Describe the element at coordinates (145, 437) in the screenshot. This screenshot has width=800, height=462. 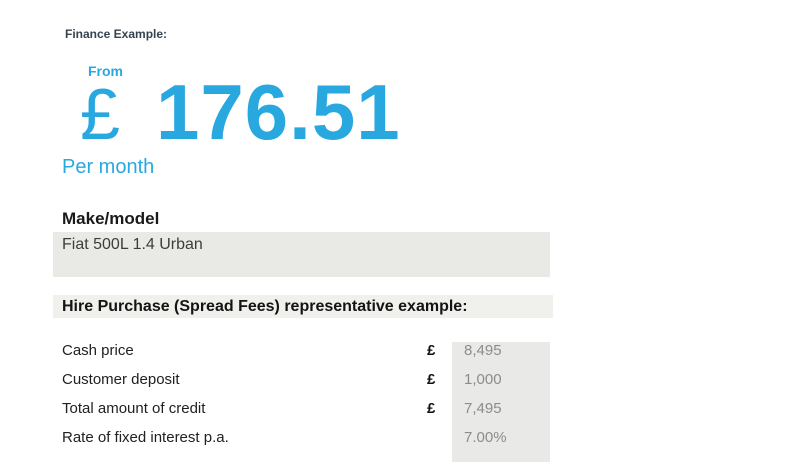
I see `row-label: Rate of fixed interest p.a.` at that location.